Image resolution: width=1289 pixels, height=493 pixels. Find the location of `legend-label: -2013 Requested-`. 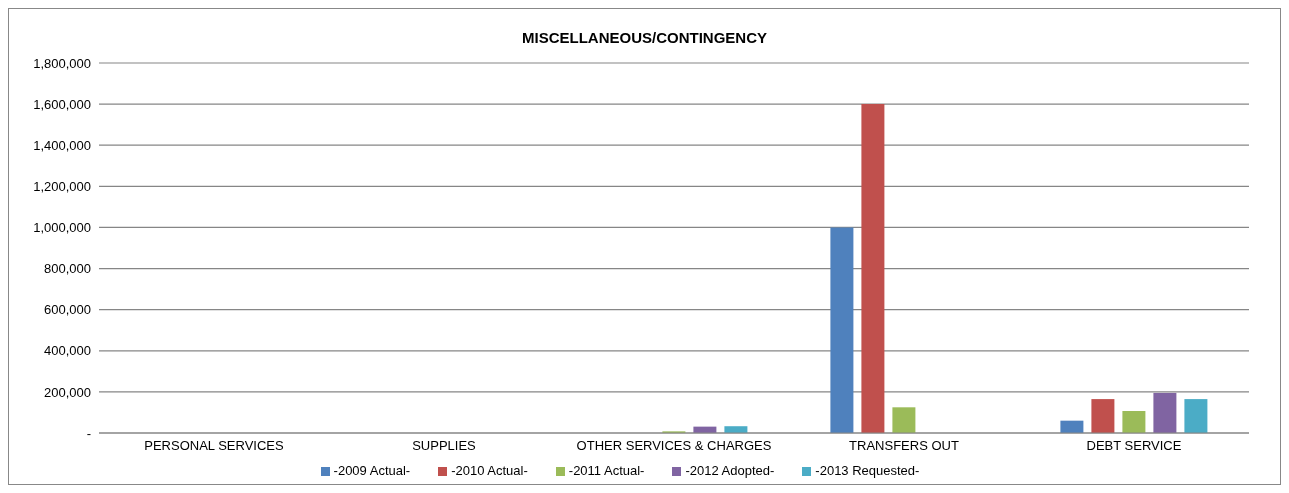

legend-label: -2013 Requested- is located at coordinates (867, 470).